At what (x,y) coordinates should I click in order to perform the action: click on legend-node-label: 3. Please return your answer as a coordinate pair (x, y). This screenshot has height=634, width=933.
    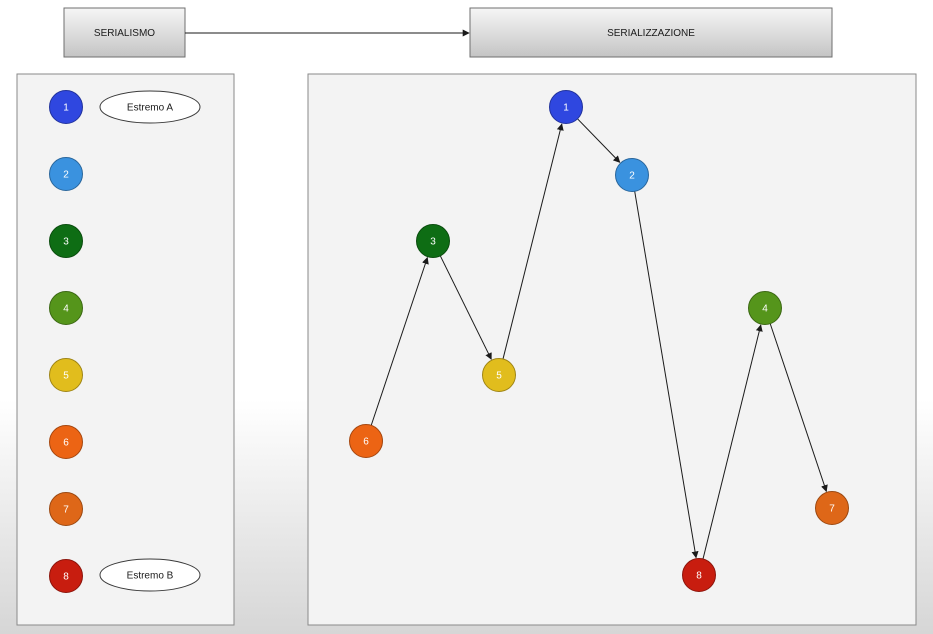
    Looking at the image, I should click on (66, 242).